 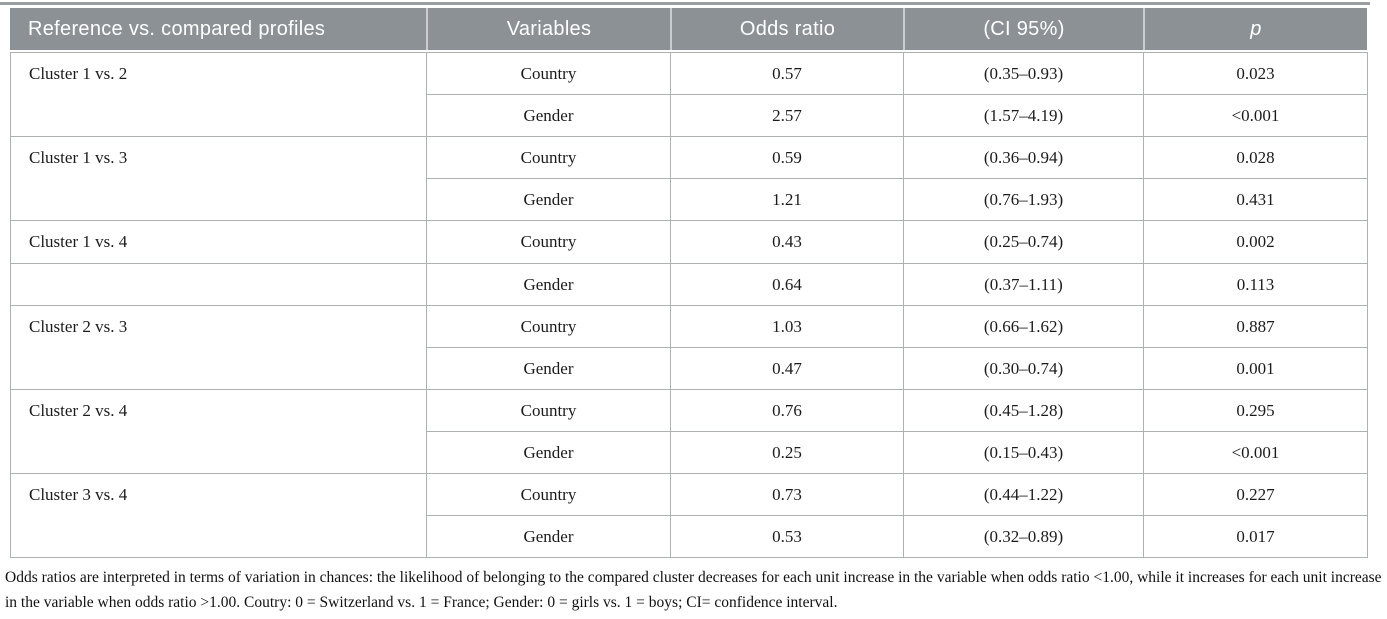 I want to click on odds-ratio-cell: 0.25, so click(x=787, y=452).